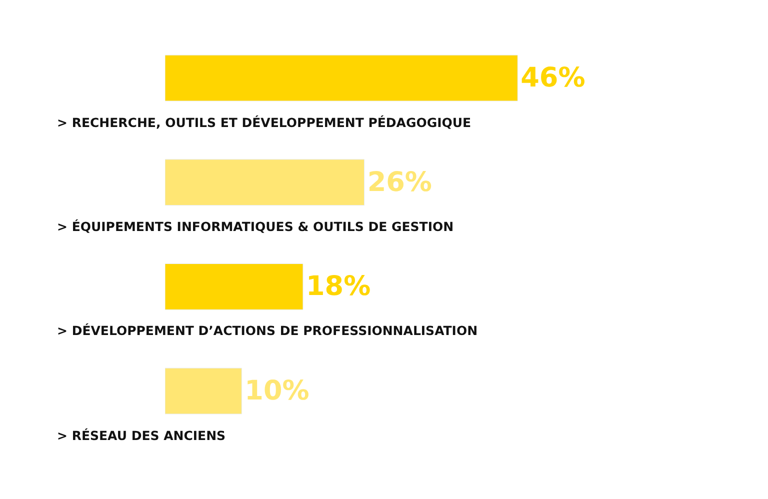  Describe the element at coordinates (264, 122) in the screenshot. I see `y-tick-label: > RECHERCHE, OUTILS ET DÉVELOPPEMENT PÉDAGOGIQUE` at that location.